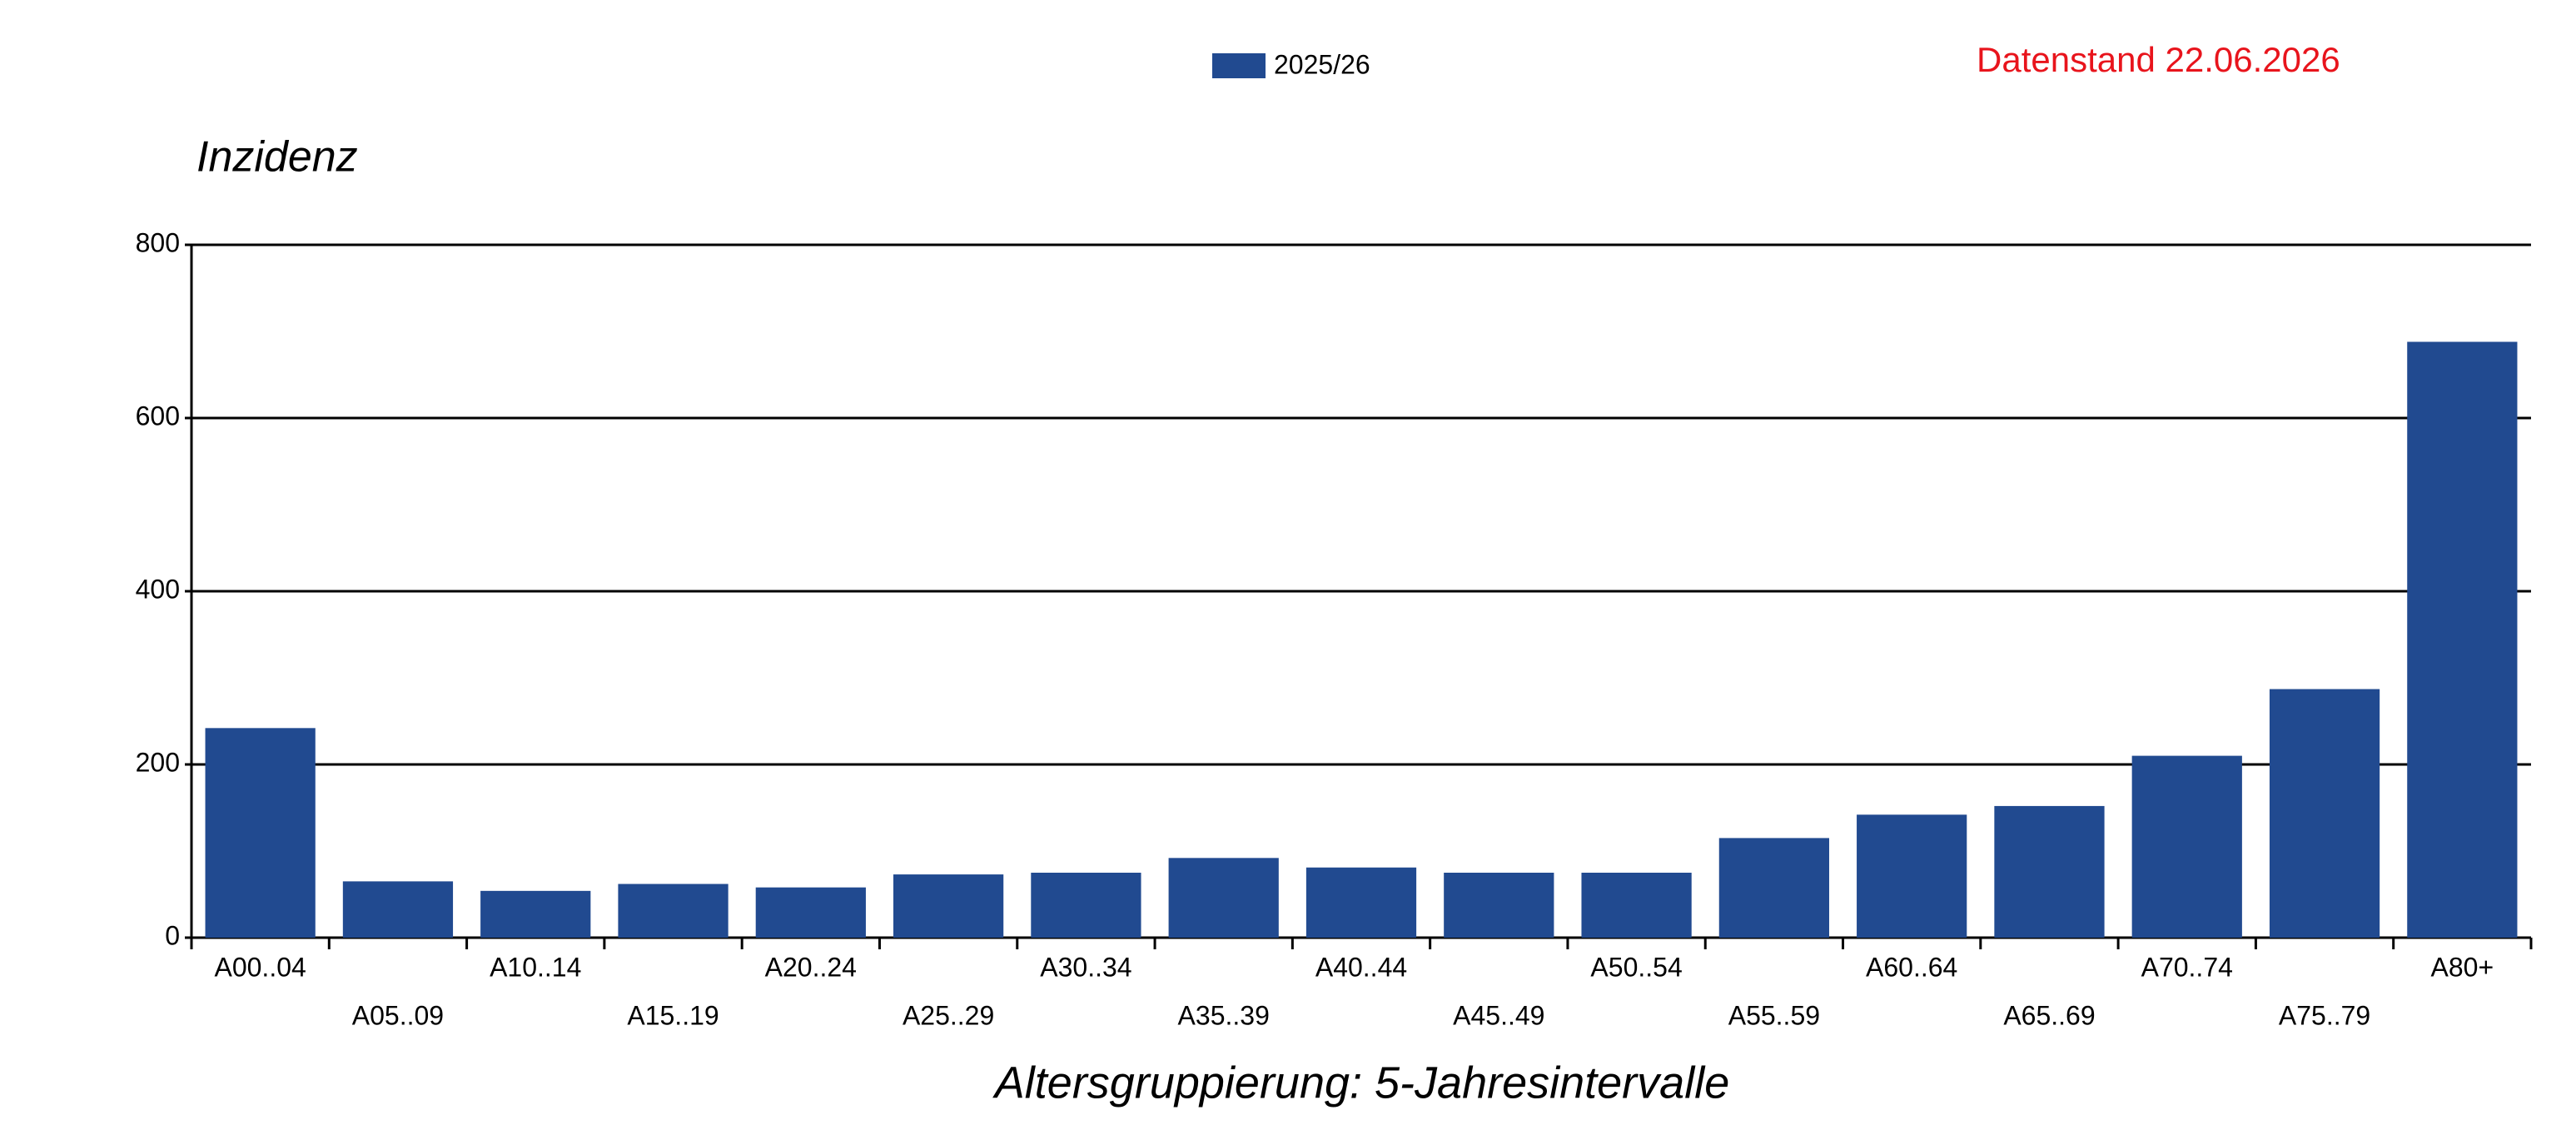  Describe the element at coordinates (1224, 1015) in the screenshot. I see `x-tick-label: A35..39` at that location.